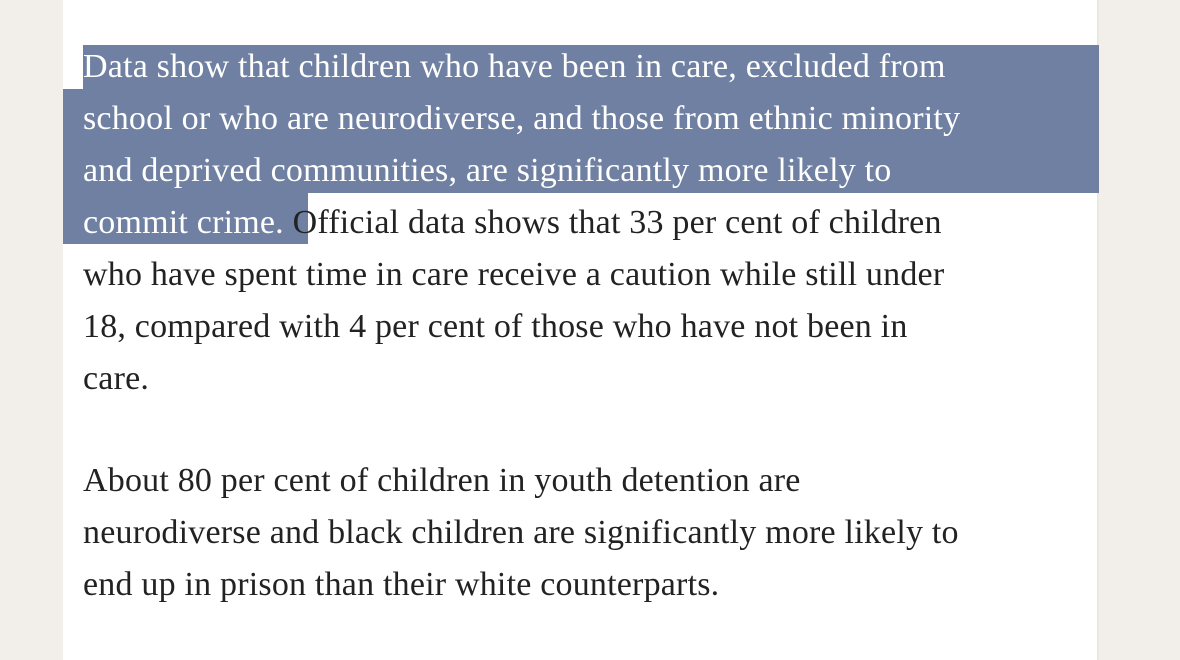  Describe the element at coordinates (581, 141) in the screenshot. I see `text-selection-highlight-middle` at that location.